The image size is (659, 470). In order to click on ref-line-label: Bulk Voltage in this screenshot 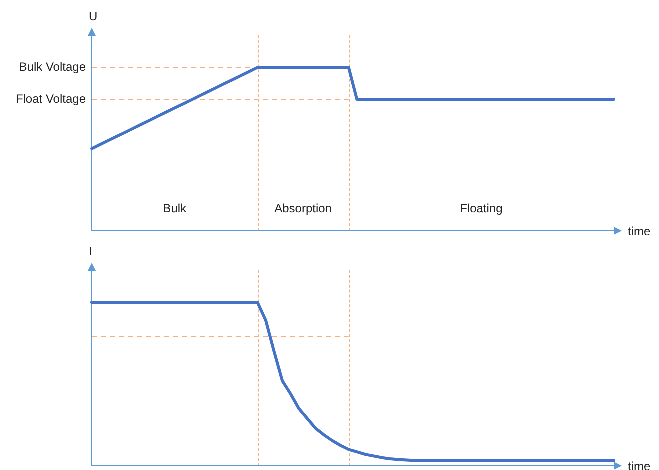, I will do `click(52, 67)`.